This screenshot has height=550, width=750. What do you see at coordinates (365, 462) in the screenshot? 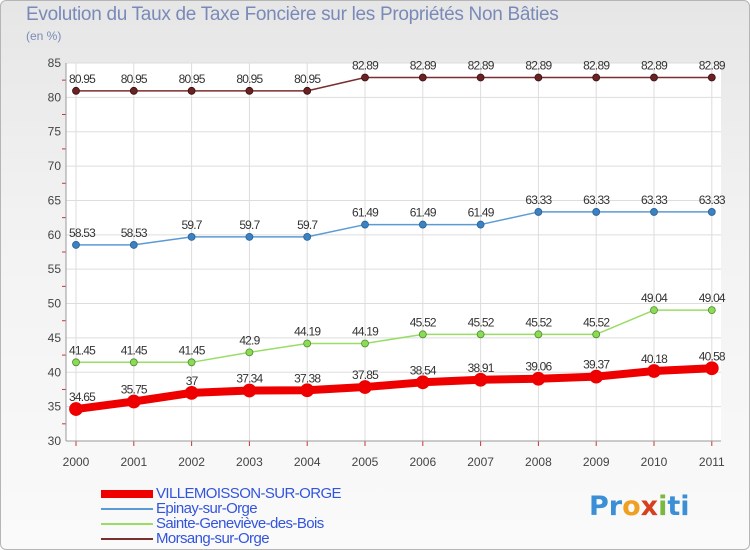
I see `x-tick-label: 2005` at bounding box center [365, 462].